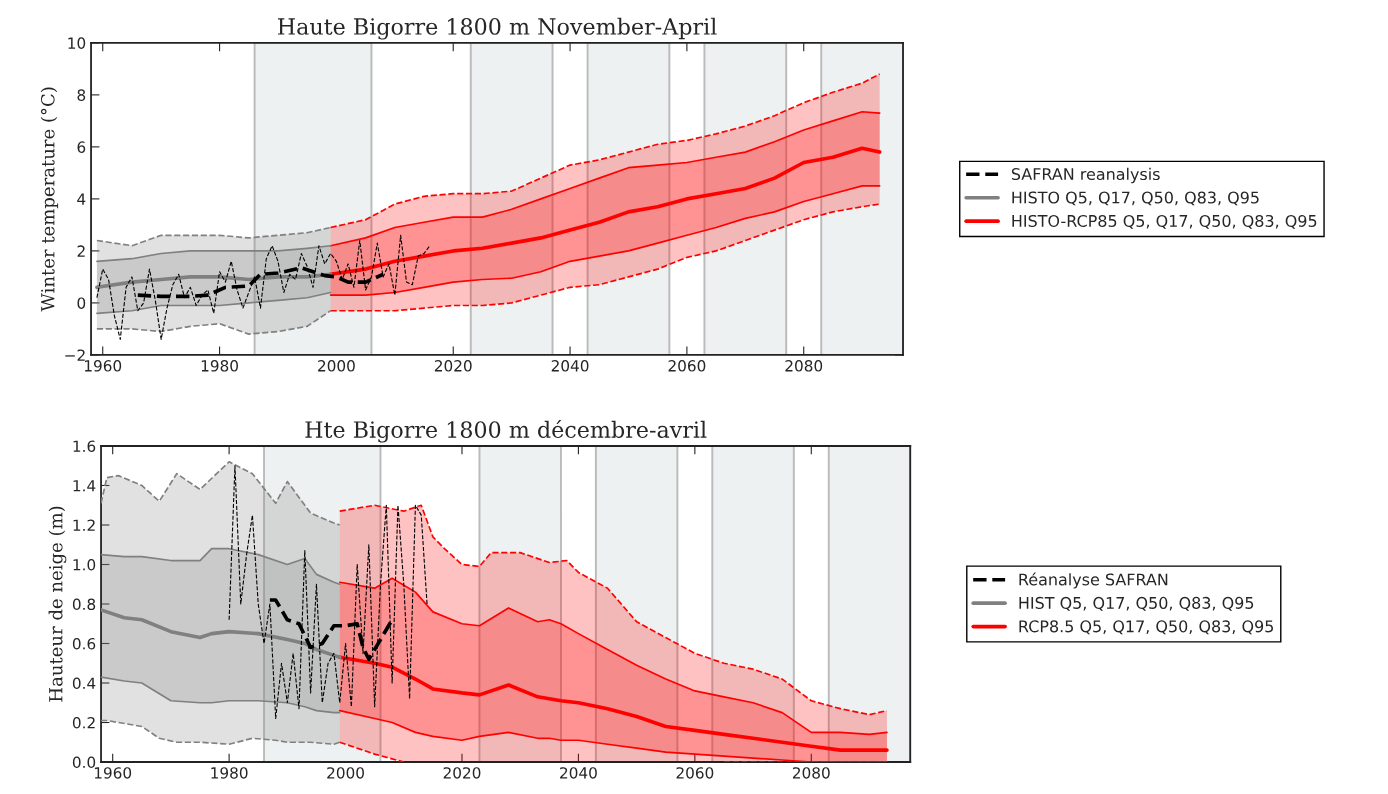  Describe the element at coordinates (81, 95) in the screenshot. I see `y-tick-label: 8` at that location.